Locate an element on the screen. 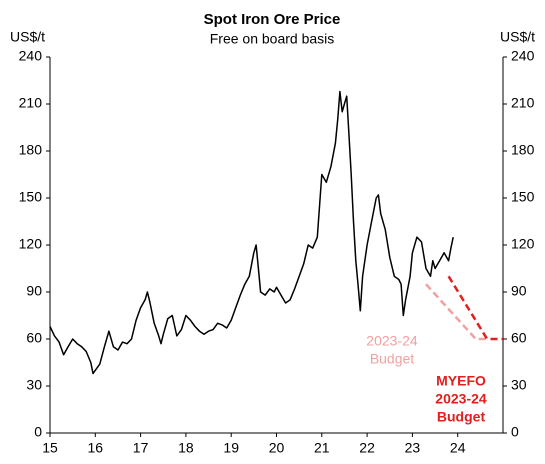 This screenshot has height=464, width=545. x-tick-label: 15 is located at coordinates (50, 448).